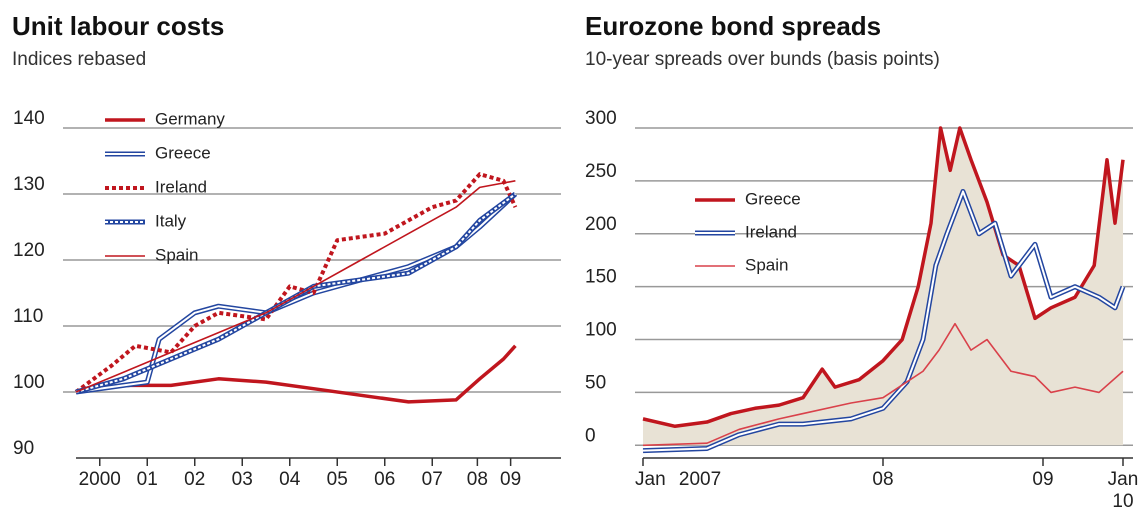 The width and height of the screenshot is (1141, 520). Describe the element at coordinates (29, 184) in the screenshot. I see `y-tick-label: 130` at that location.